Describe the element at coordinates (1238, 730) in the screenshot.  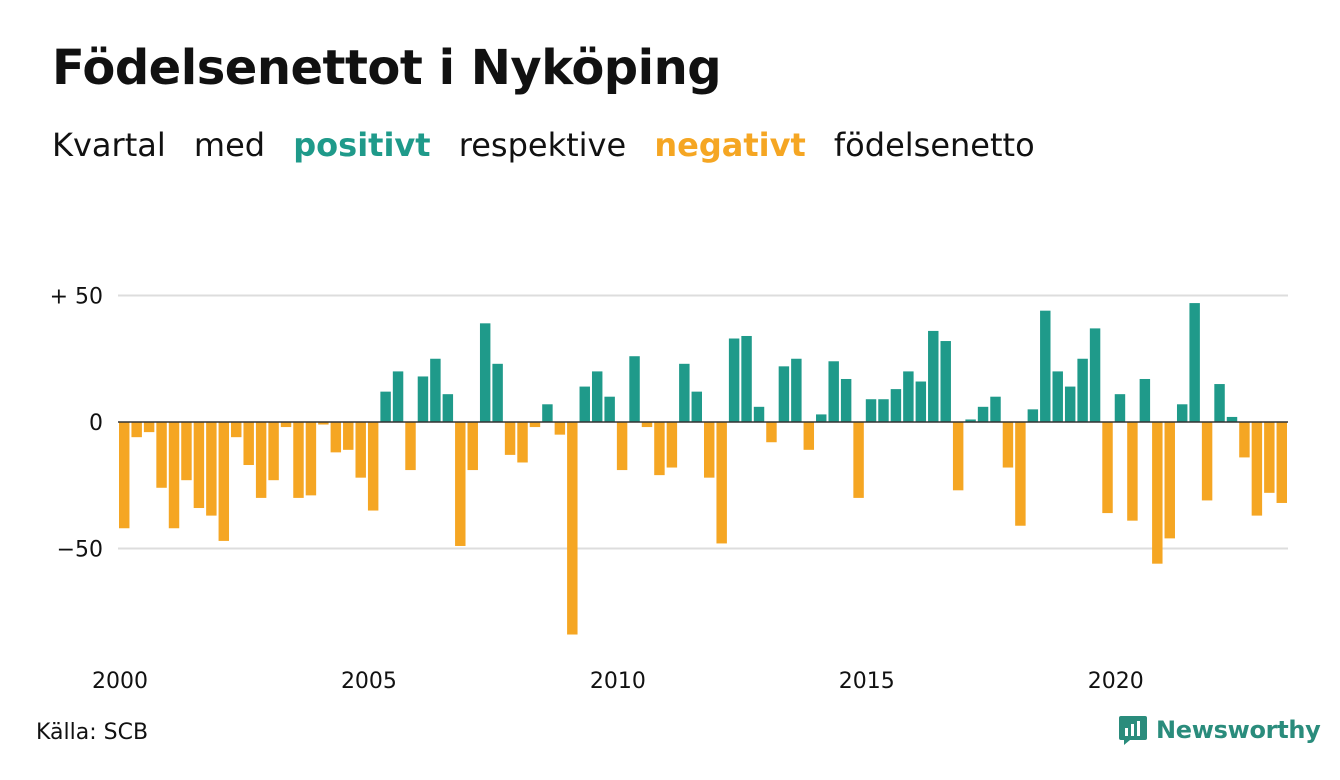
I see `brand-name: Newsworthy` at that location.